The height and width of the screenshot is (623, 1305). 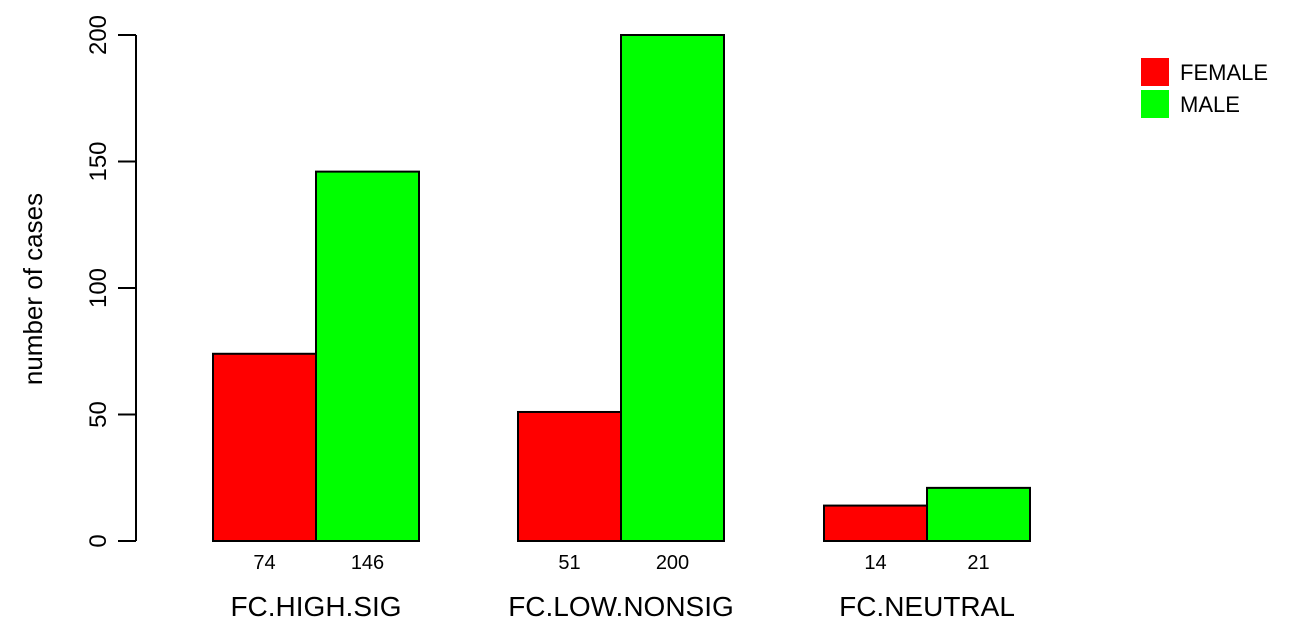 What do you see at coordinates (672, 563) in the screenshot?
I see `bar-value-label: 200` at bounding box center [672, 563].